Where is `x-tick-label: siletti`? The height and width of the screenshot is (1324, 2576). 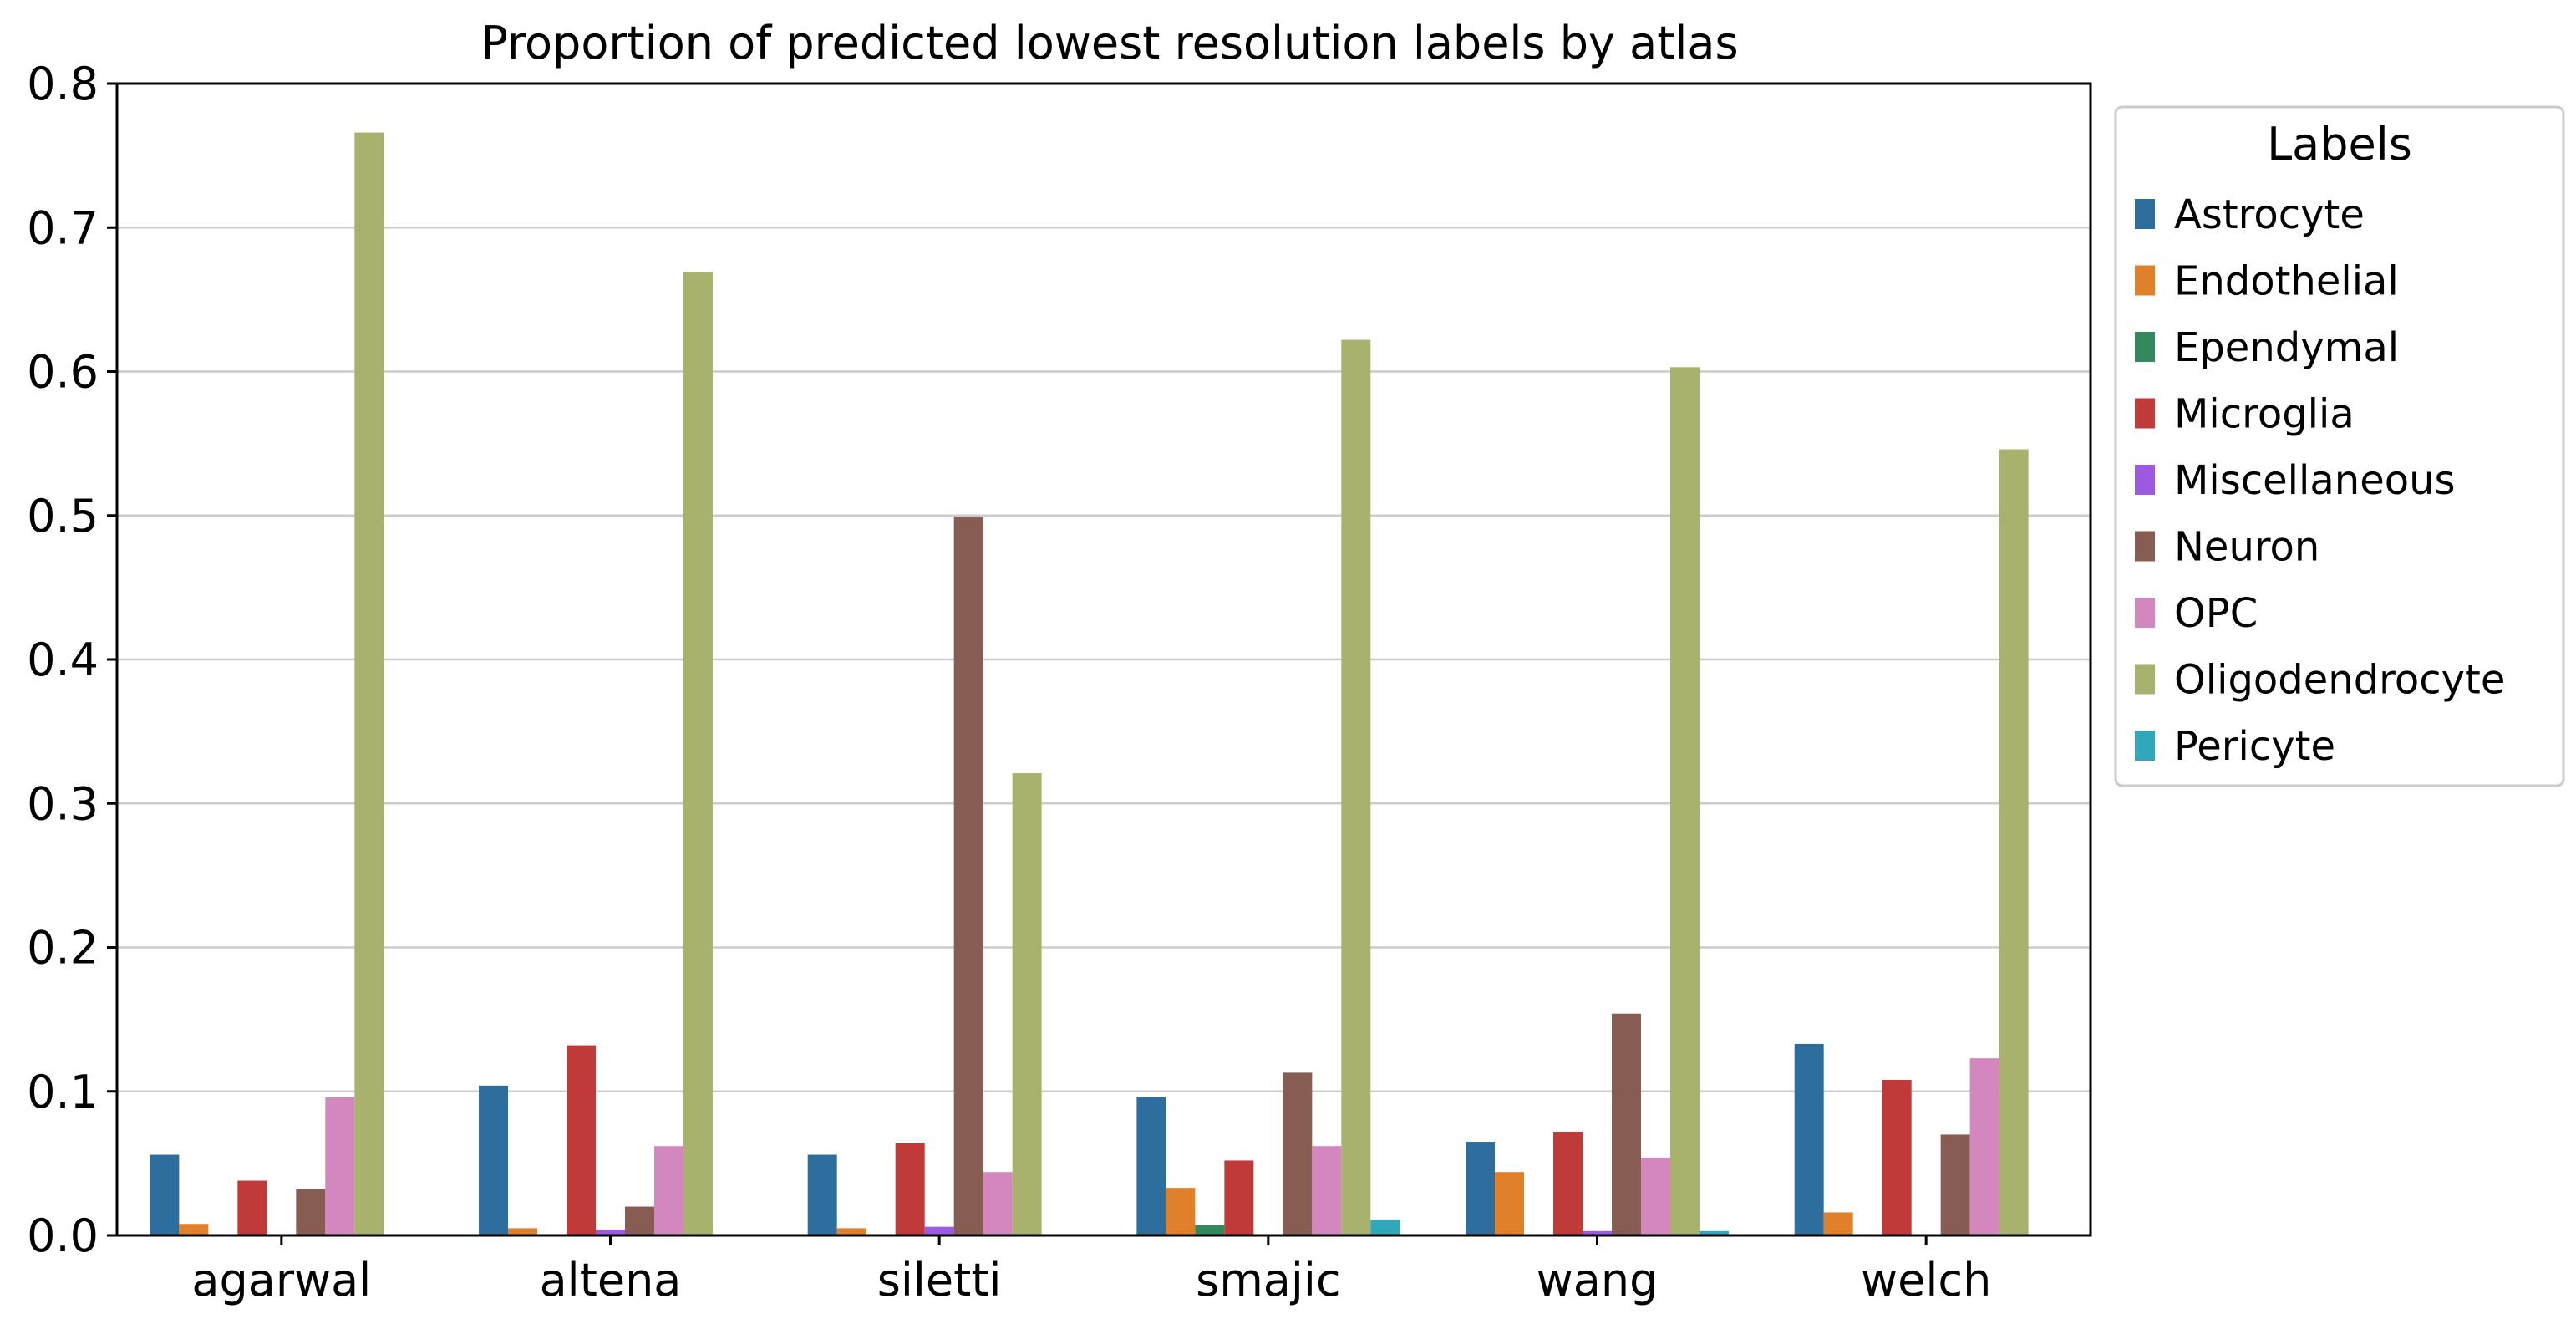 x-tick-label: siletti is located at coordinates (939, 1280).